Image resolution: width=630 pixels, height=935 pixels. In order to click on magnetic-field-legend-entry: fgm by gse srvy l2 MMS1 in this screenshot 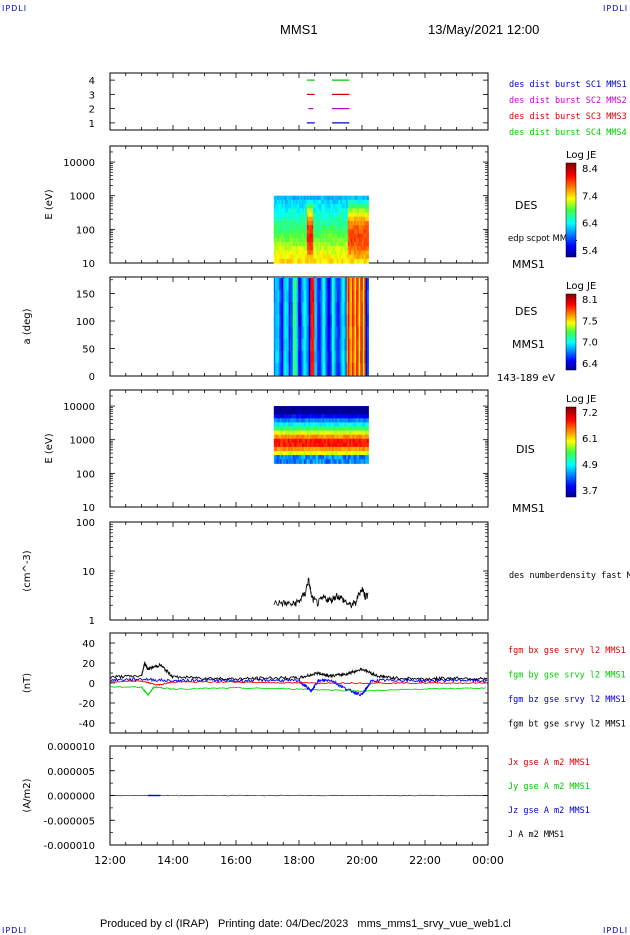, I will do `click(567, 676)`.